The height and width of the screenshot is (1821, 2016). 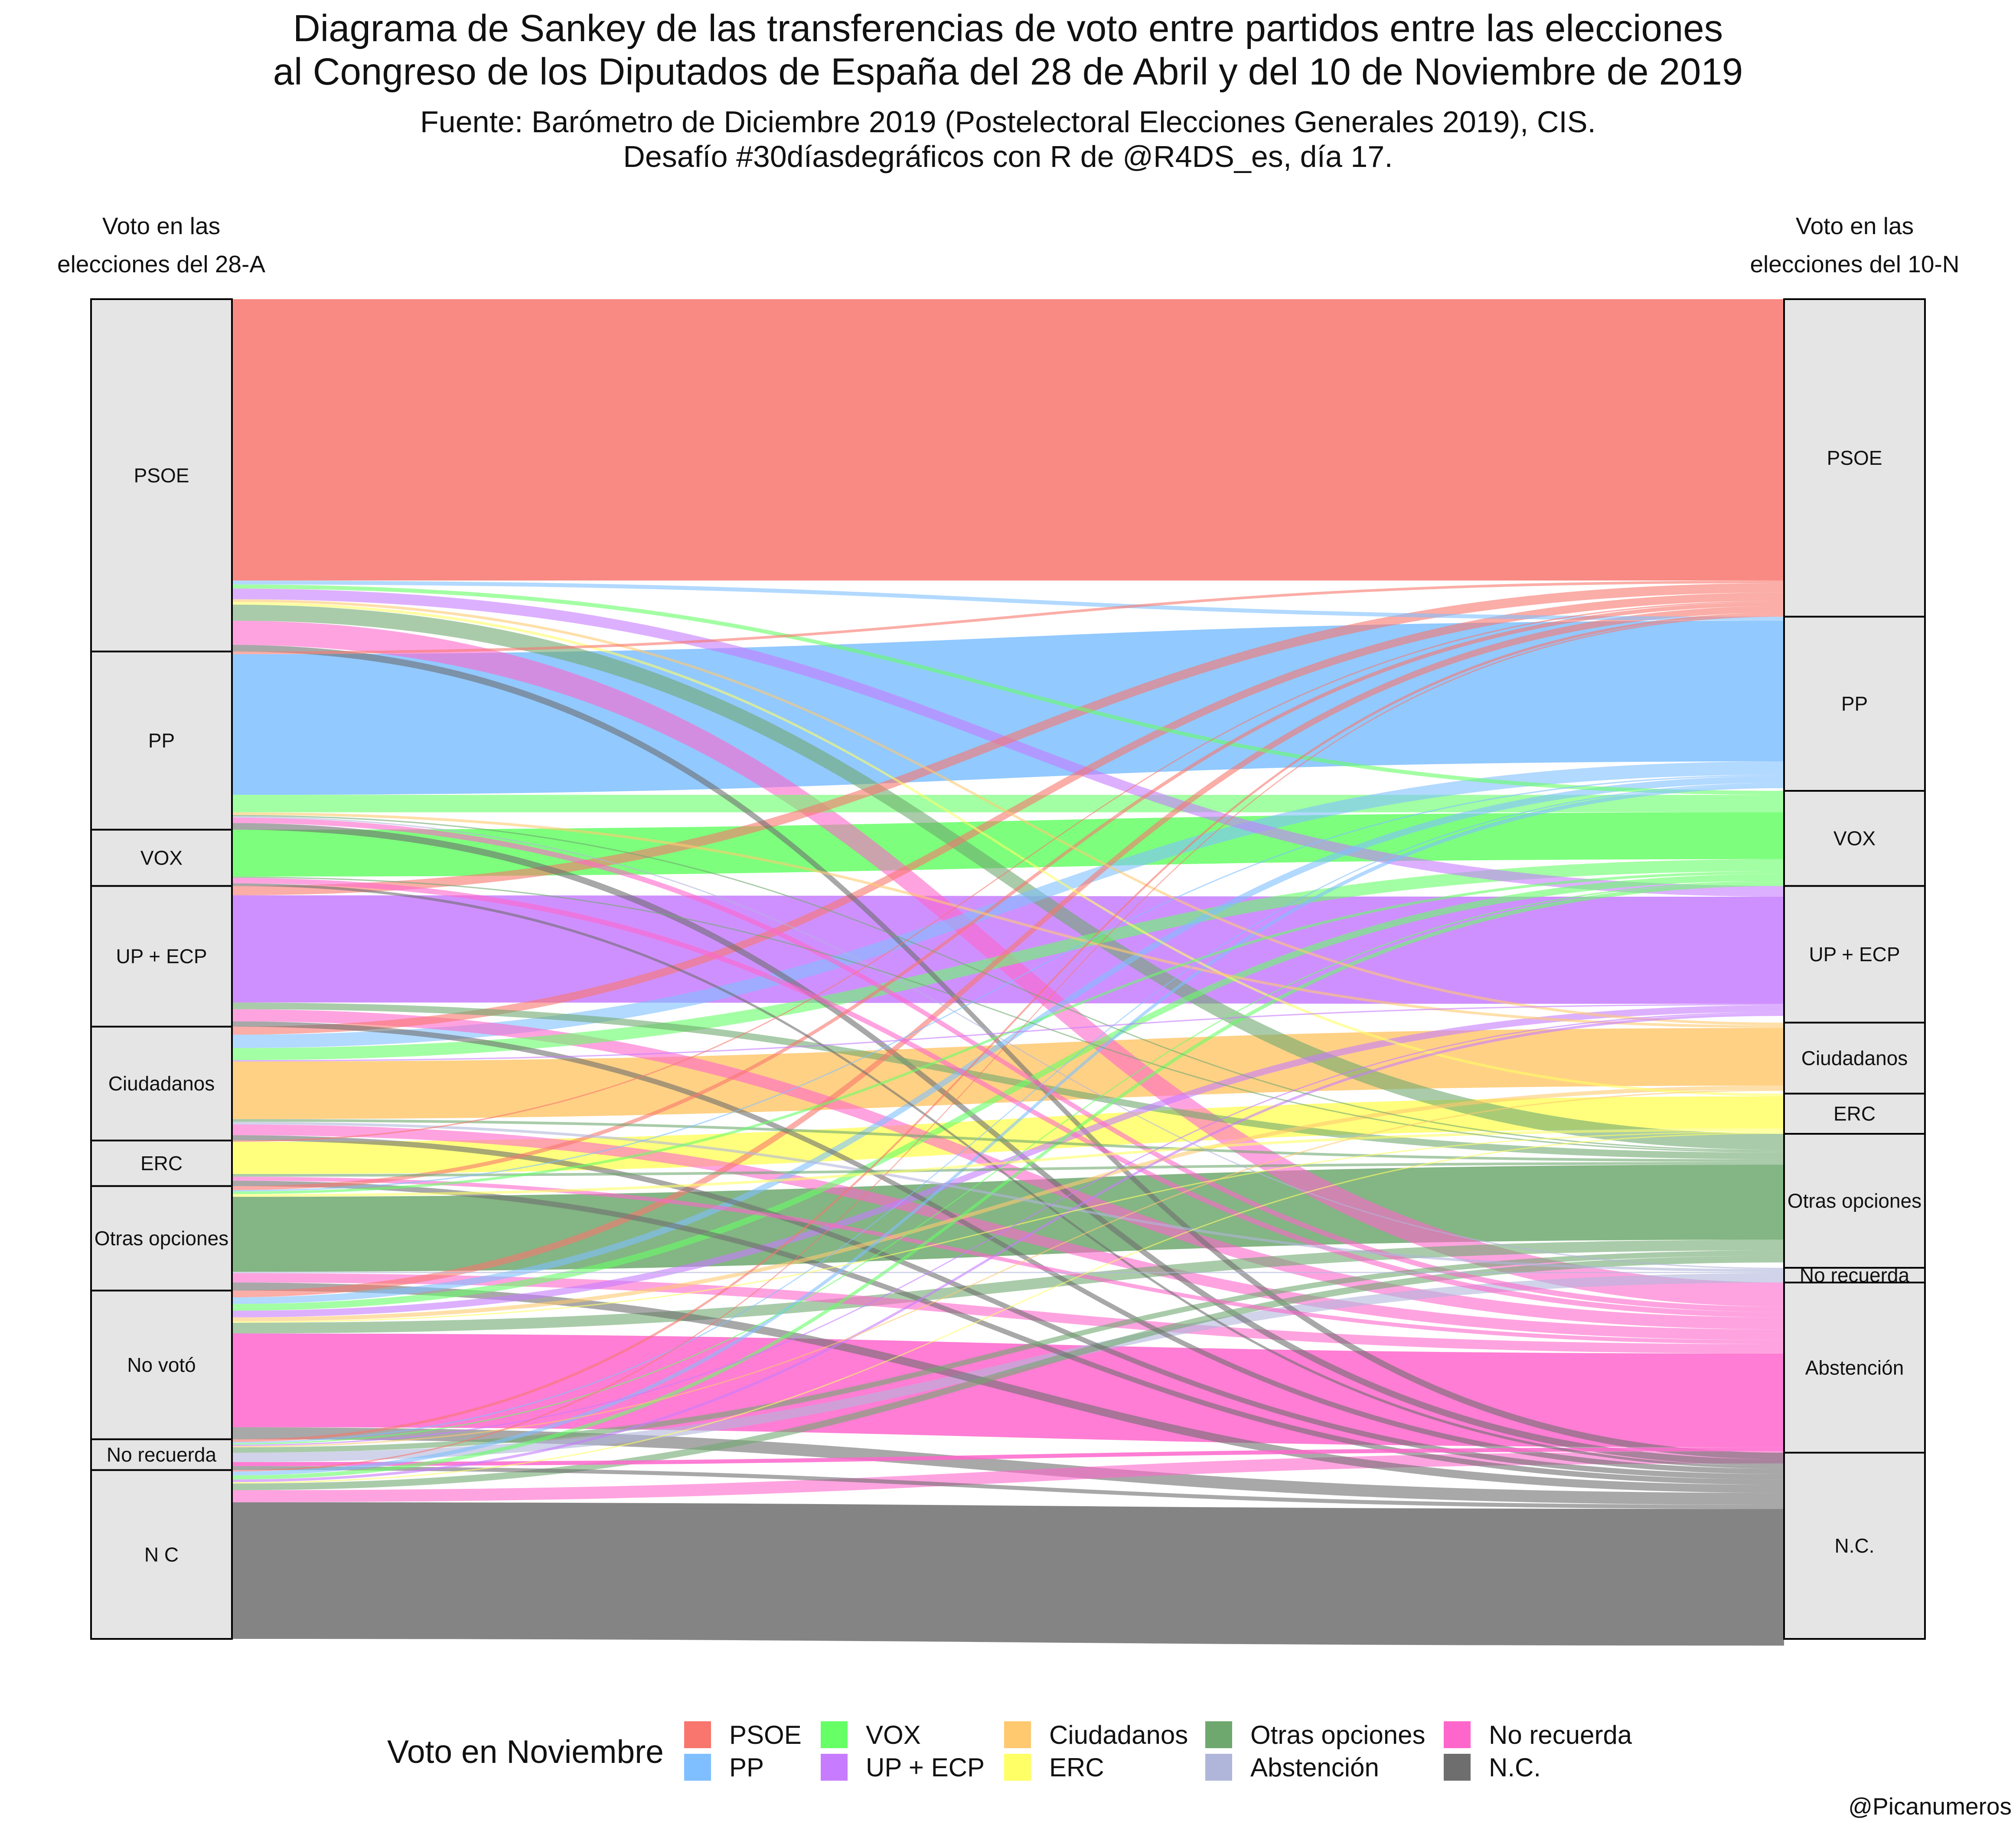 I want to click on flow-ciudadanos-to-no-recuerda, so click(x=1008, y=1197).